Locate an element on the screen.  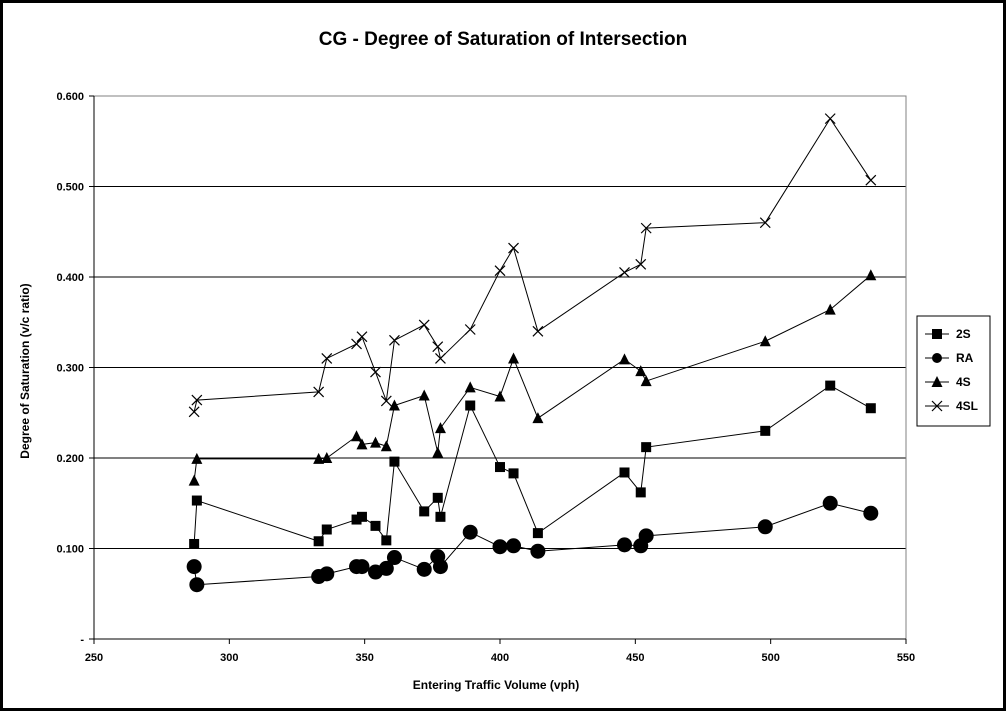
y-tick-label: 0.600 is located at coordinates (70, 97).